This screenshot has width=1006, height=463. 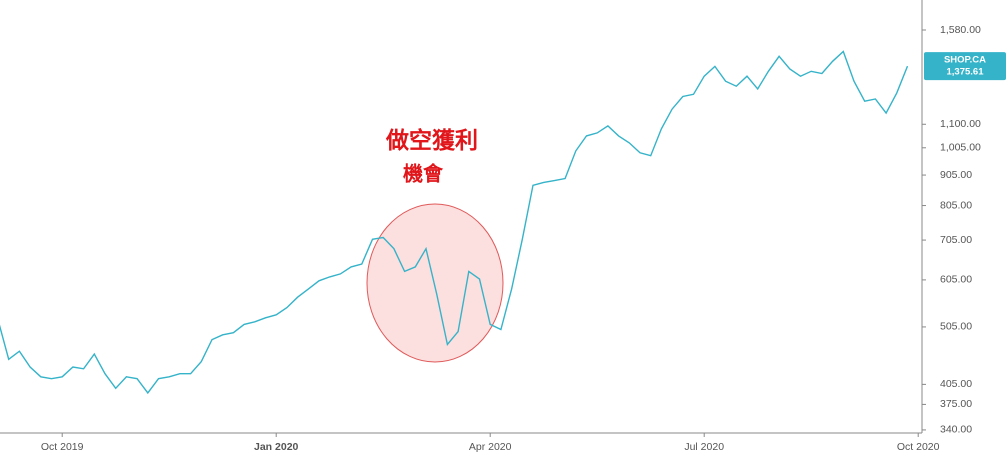 What do you see at coordinates (966, 72) in the screenshot?
I see `price-tag-value: 1,375.61` at bounding box center [966, 72].